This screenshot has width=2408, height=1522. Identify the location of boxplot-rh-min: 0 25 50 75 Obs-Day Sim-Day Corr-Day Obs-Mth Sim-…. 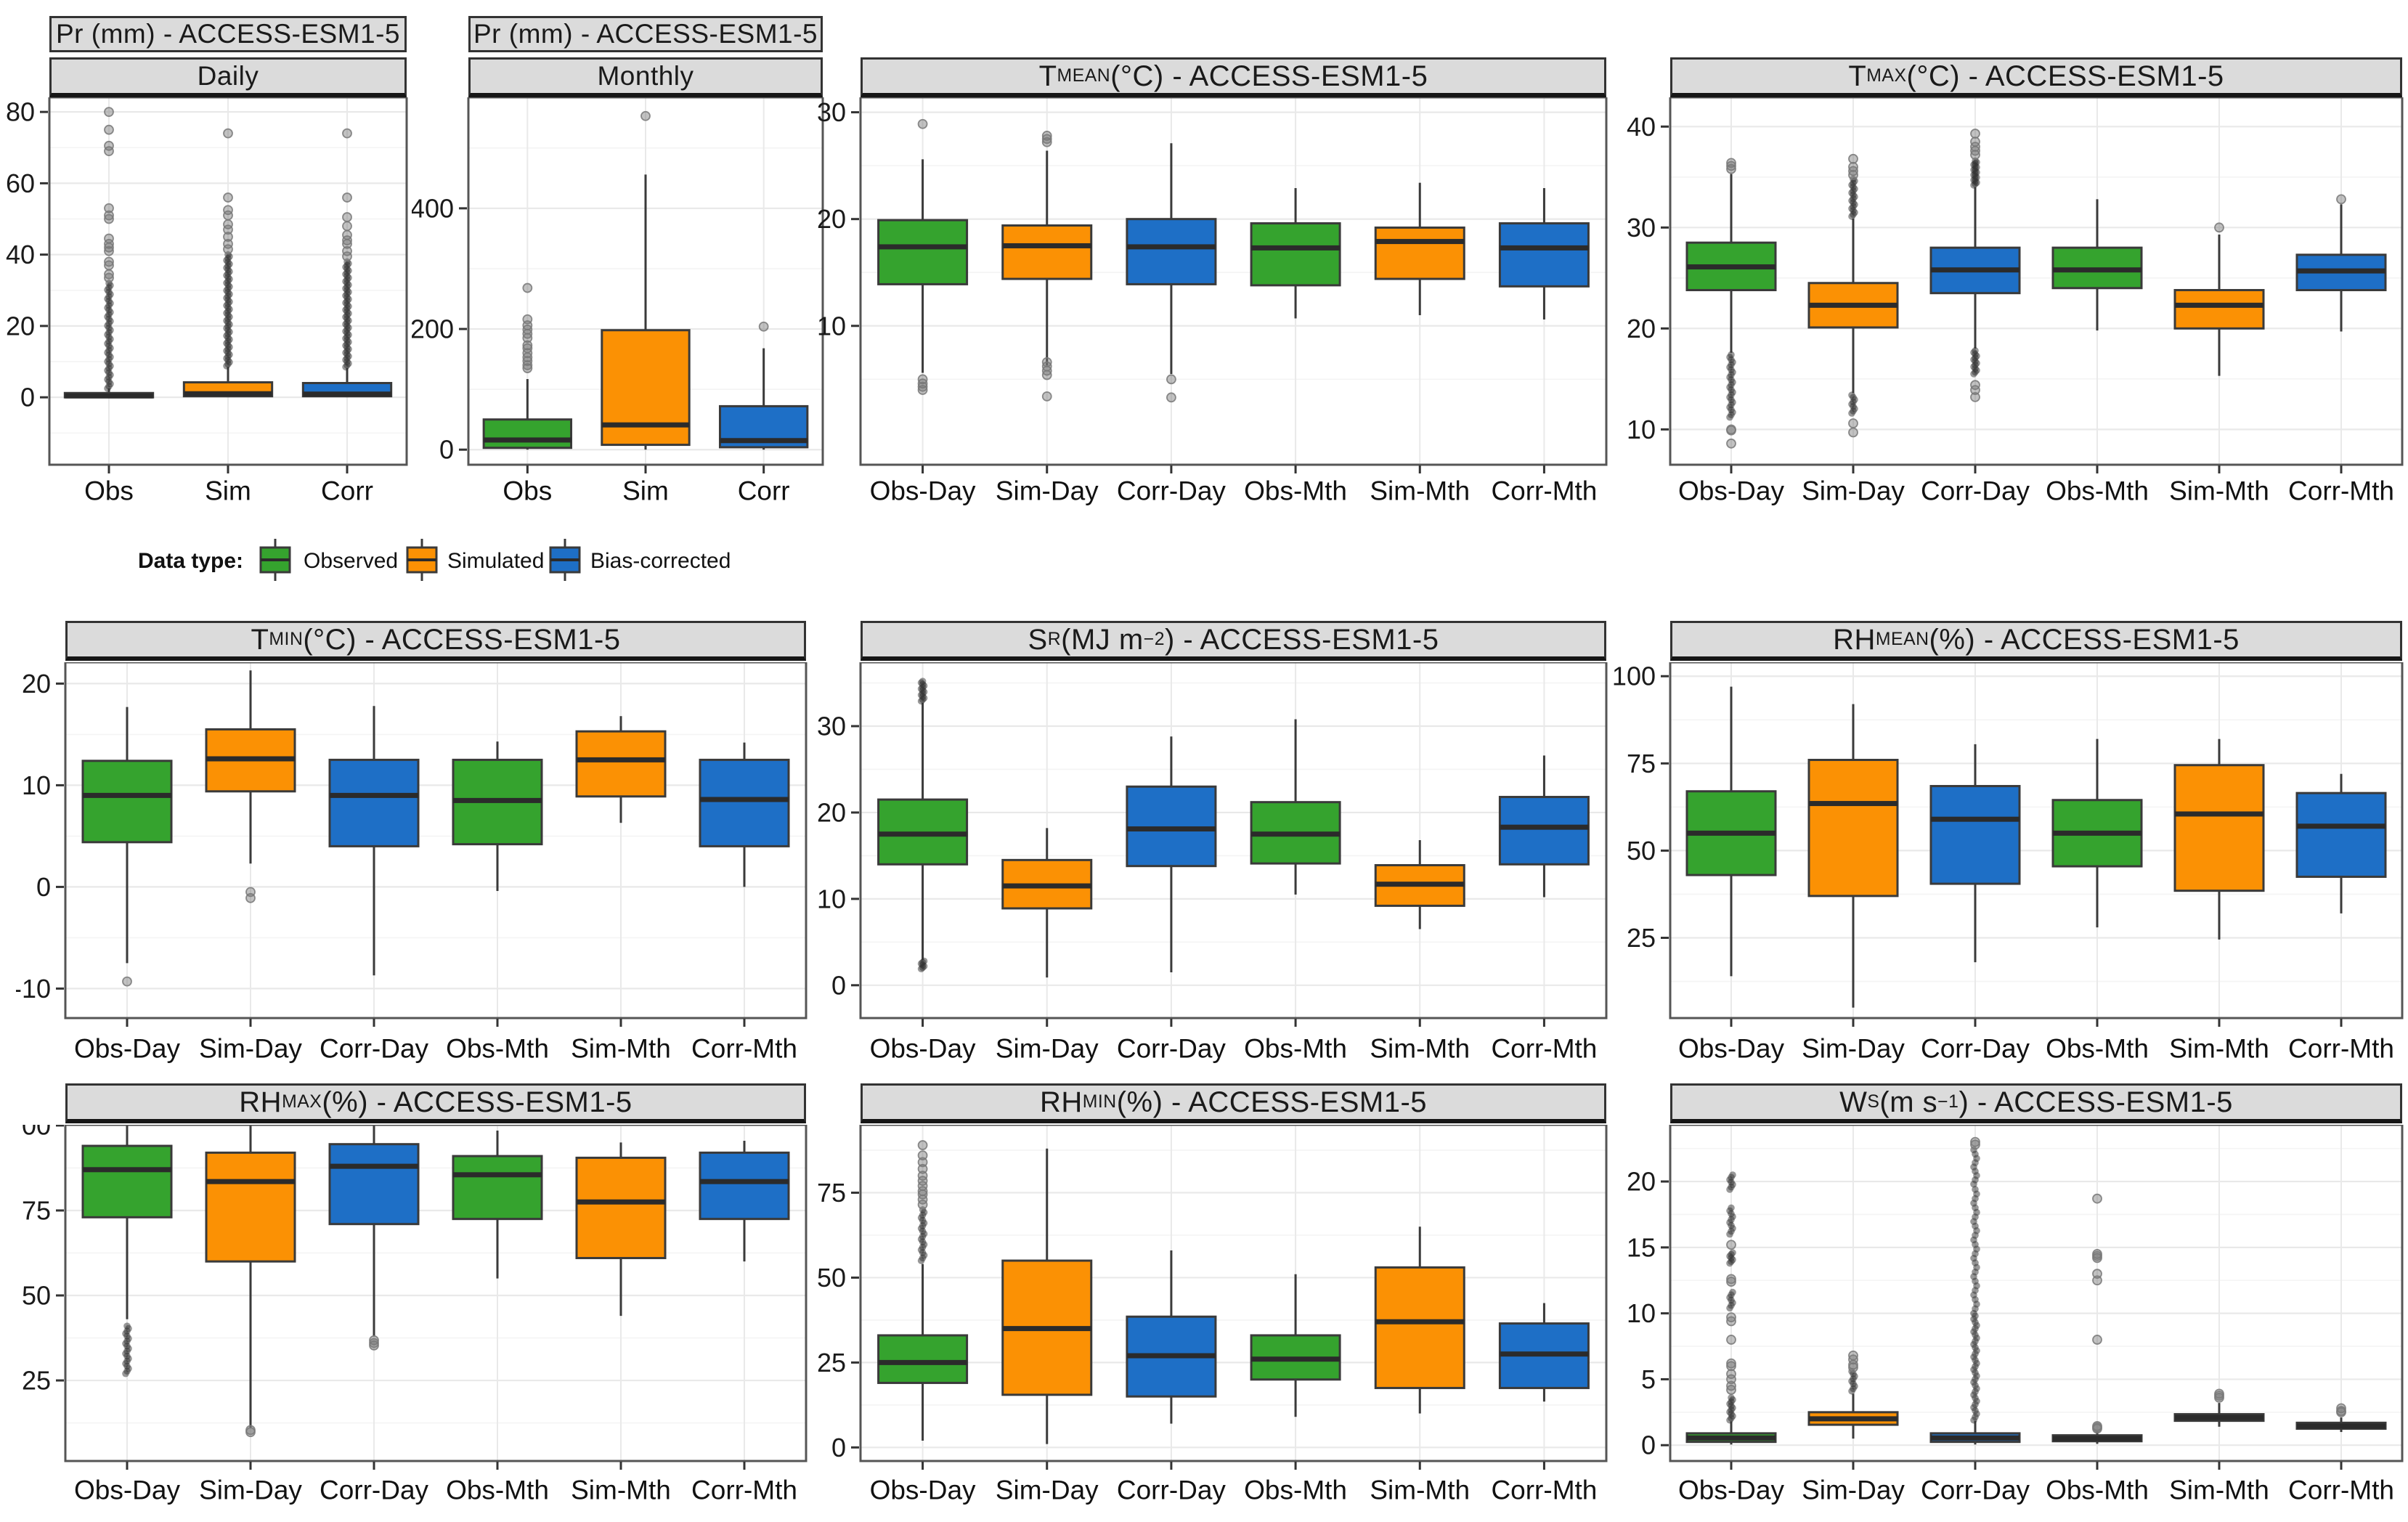
(1212, 1315).